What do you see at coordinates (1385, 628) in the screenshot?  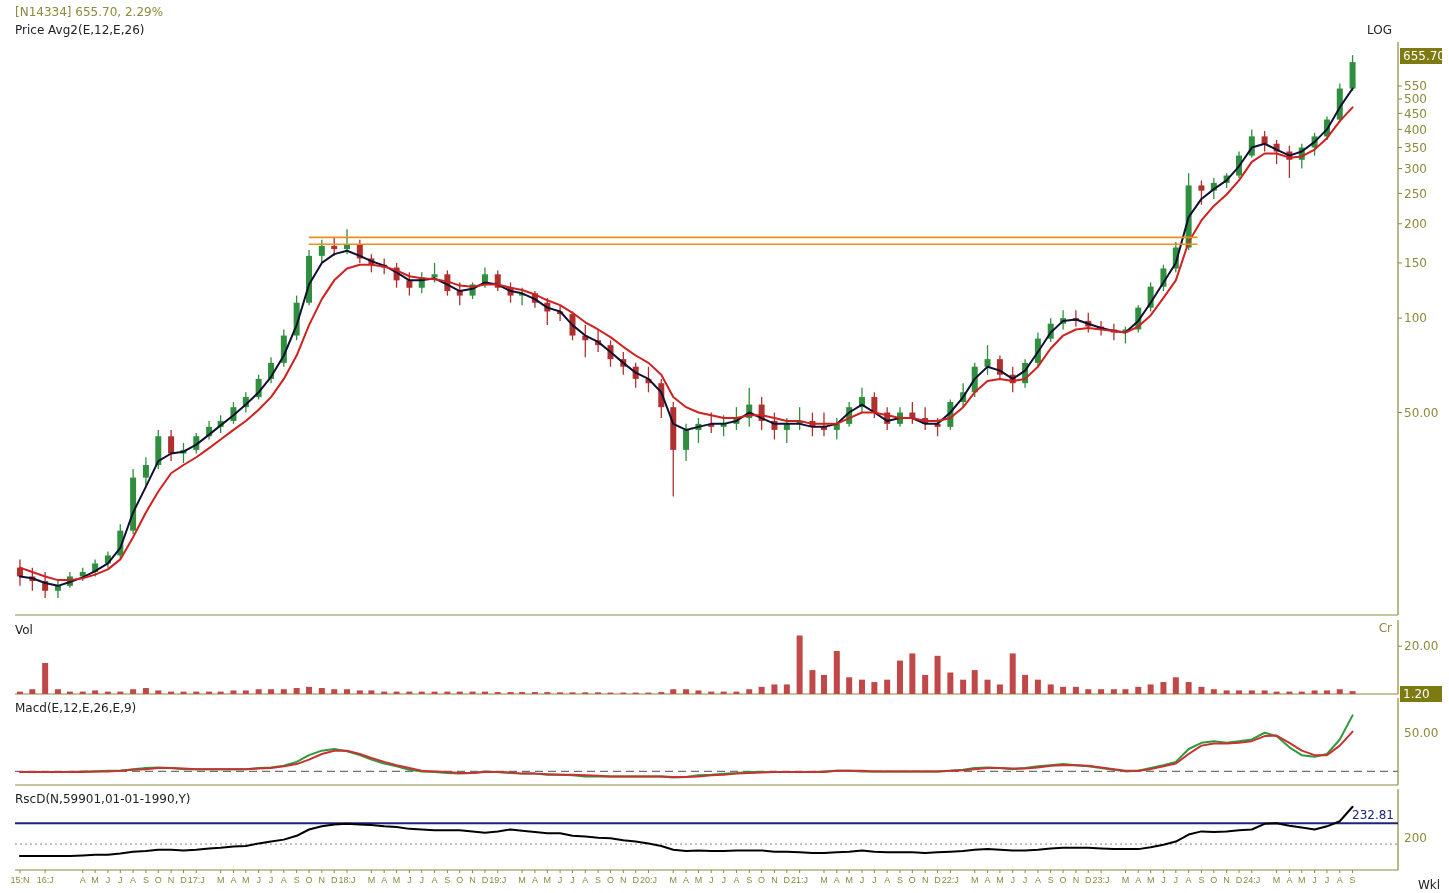 I see `annotation: Cr` at bounding box center [1385, 628].